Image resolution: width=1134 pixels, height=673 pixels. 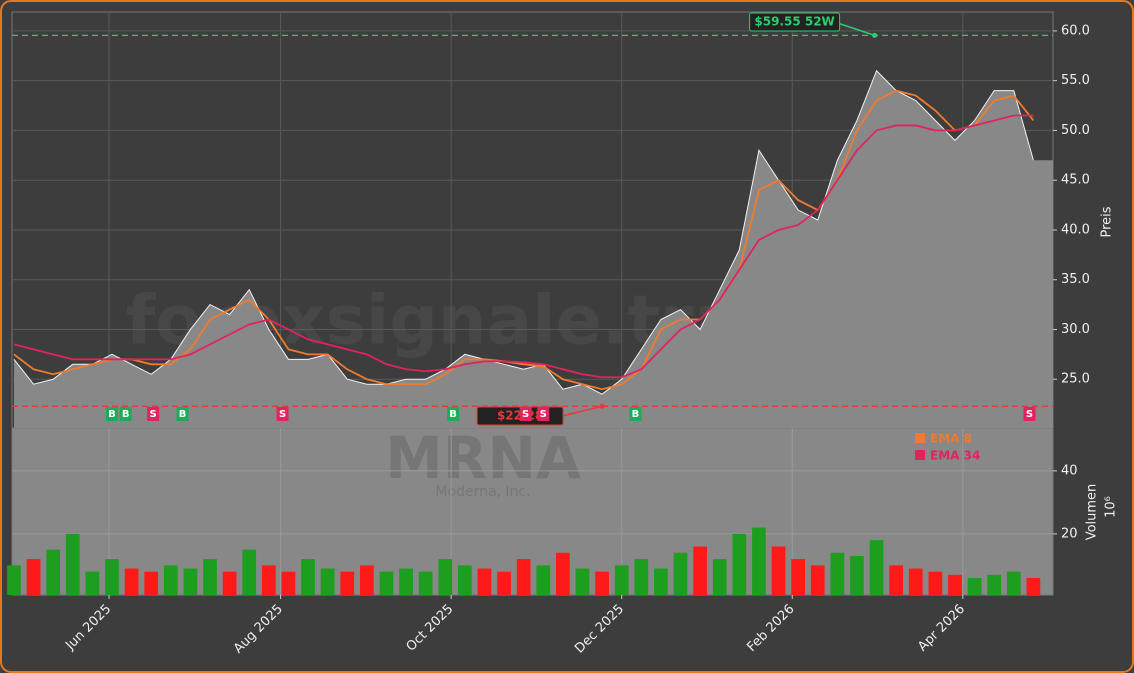 What do you see at coordinates (482, 492) in the screenshot?
I see `watermark-company: Moderna, Inc.` at bounding box center [482, 492].